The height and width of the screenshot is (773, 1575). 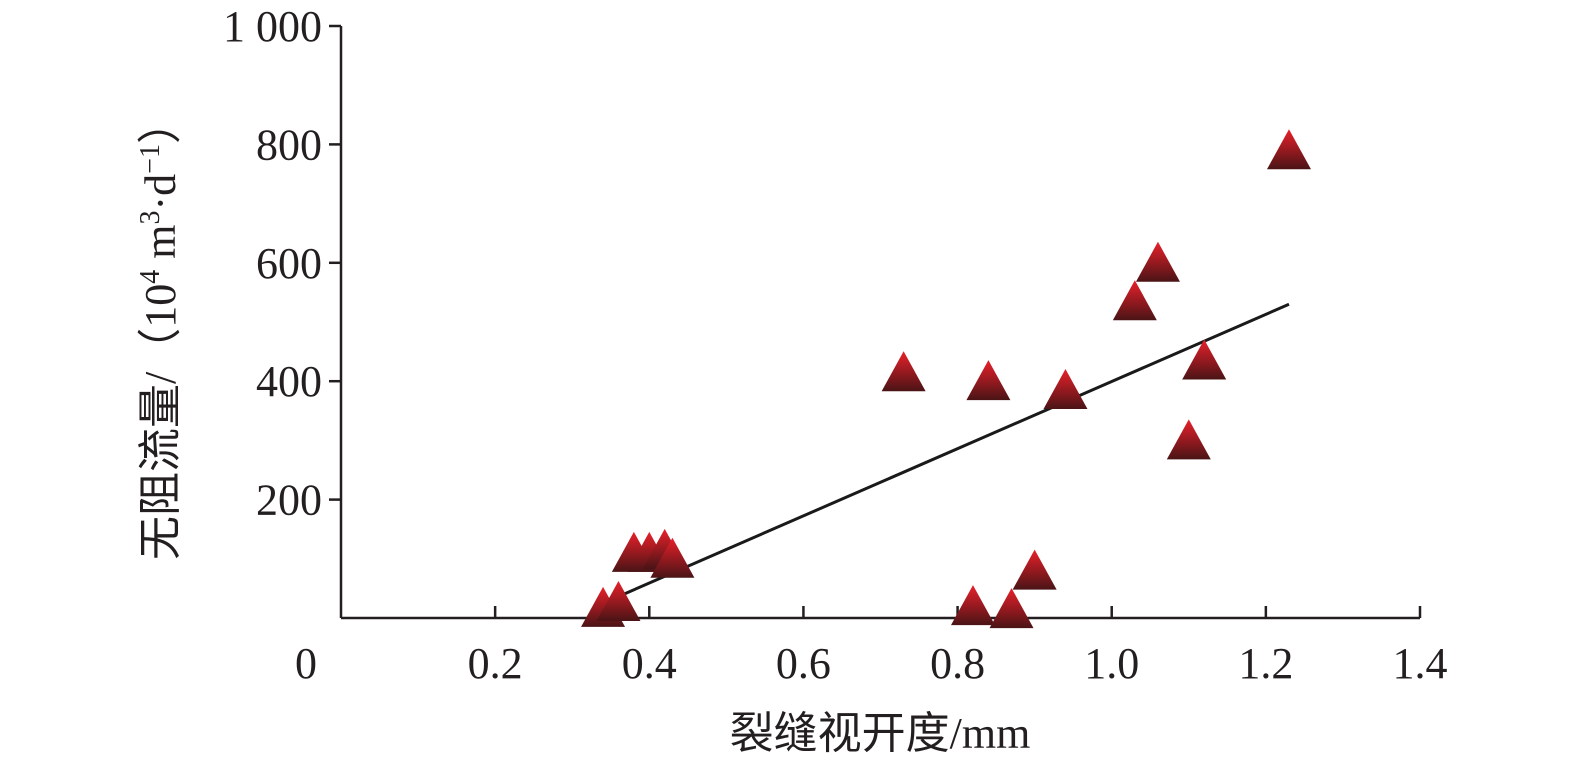 I want to click on x-axis-ticks: 0 0.2 0.4 0.6 0.8 1.0 1.2 1.4, so click(x=871, y=647).